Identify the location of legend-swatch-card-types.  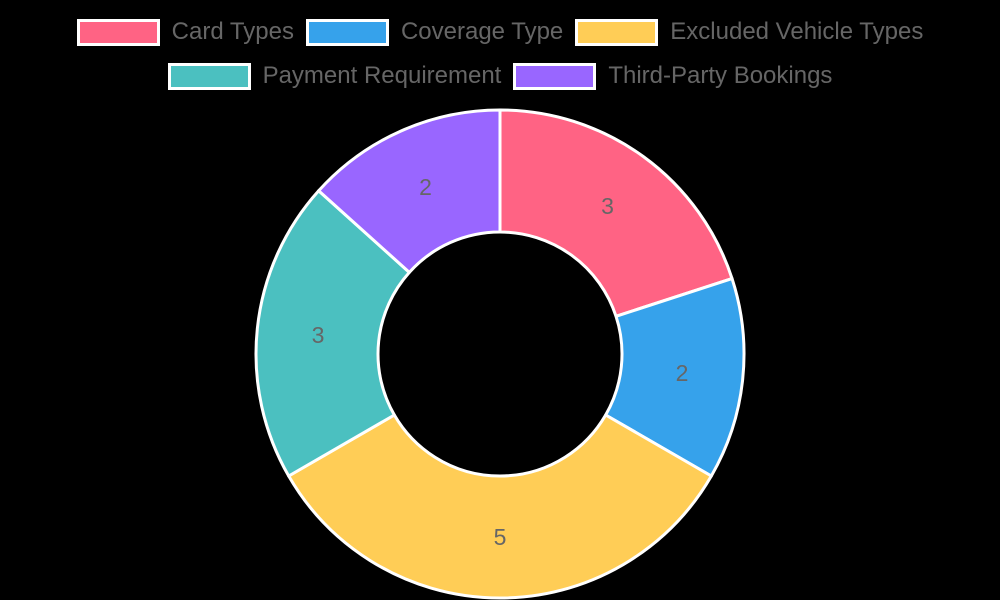
(118, 32).